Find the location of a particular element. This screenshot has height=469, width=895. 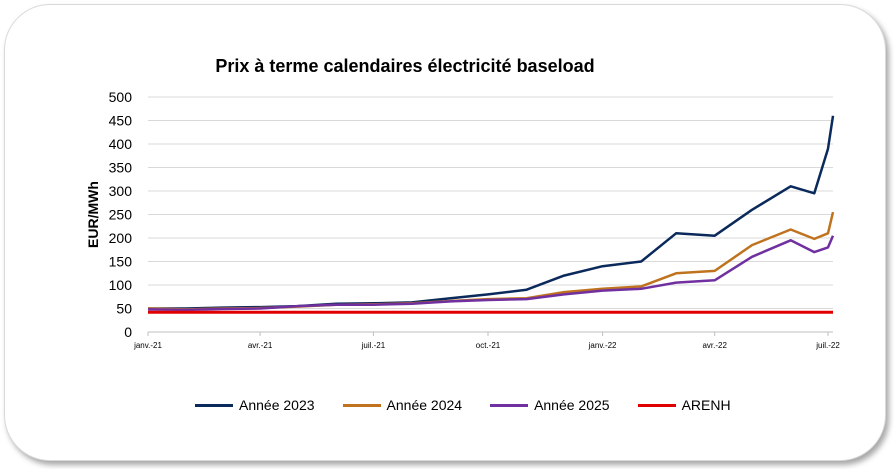

y-tick-label: 450 is located at coordinates (121, 121).